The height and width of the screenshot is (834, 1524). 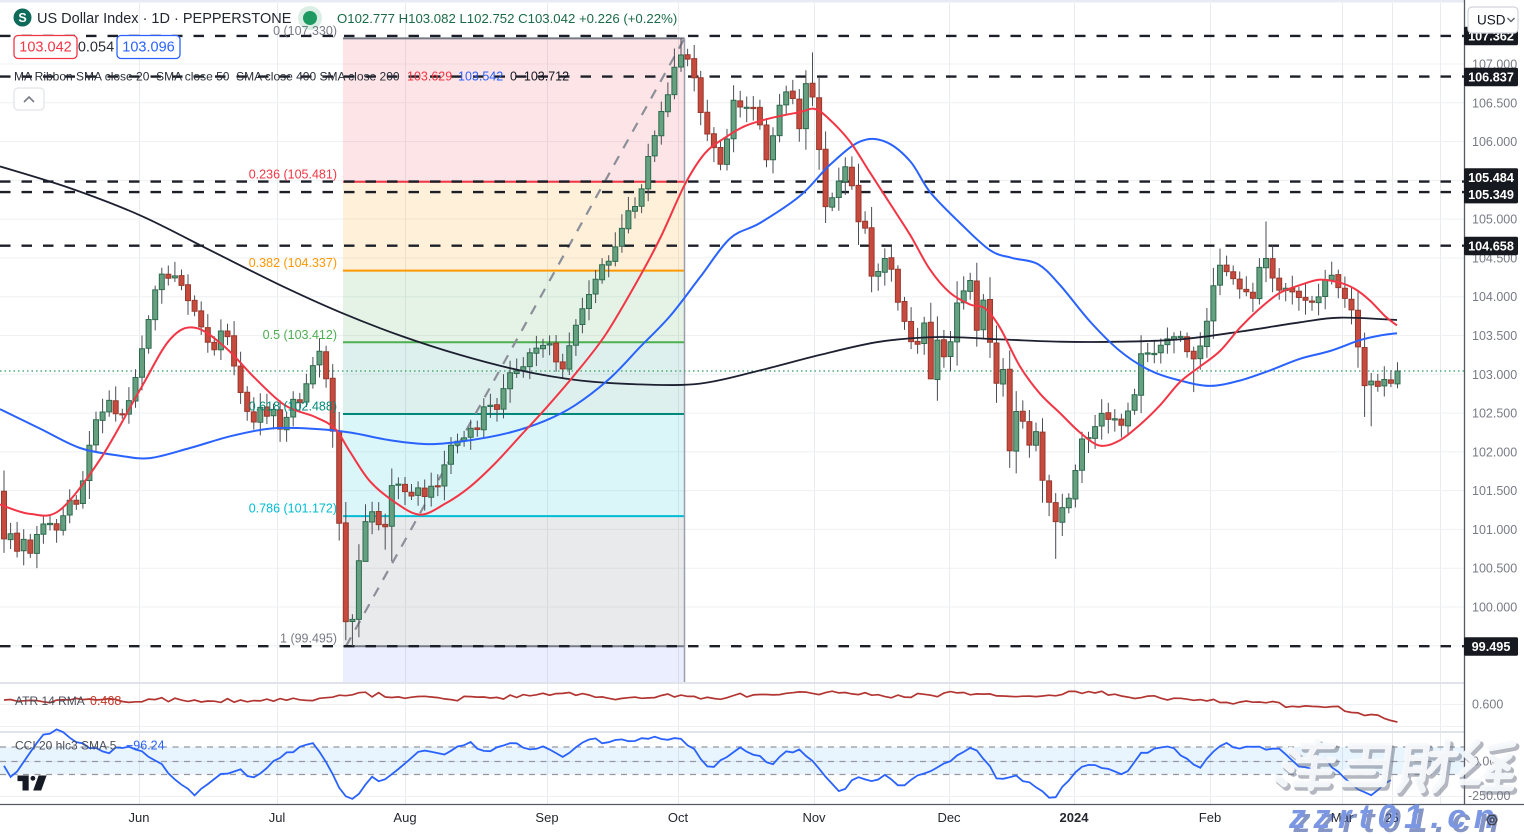 What do you see at coordinates (1075, 817) in the screenshot?
I see `svg-text: 2024` at bounding box center [1075, 817].